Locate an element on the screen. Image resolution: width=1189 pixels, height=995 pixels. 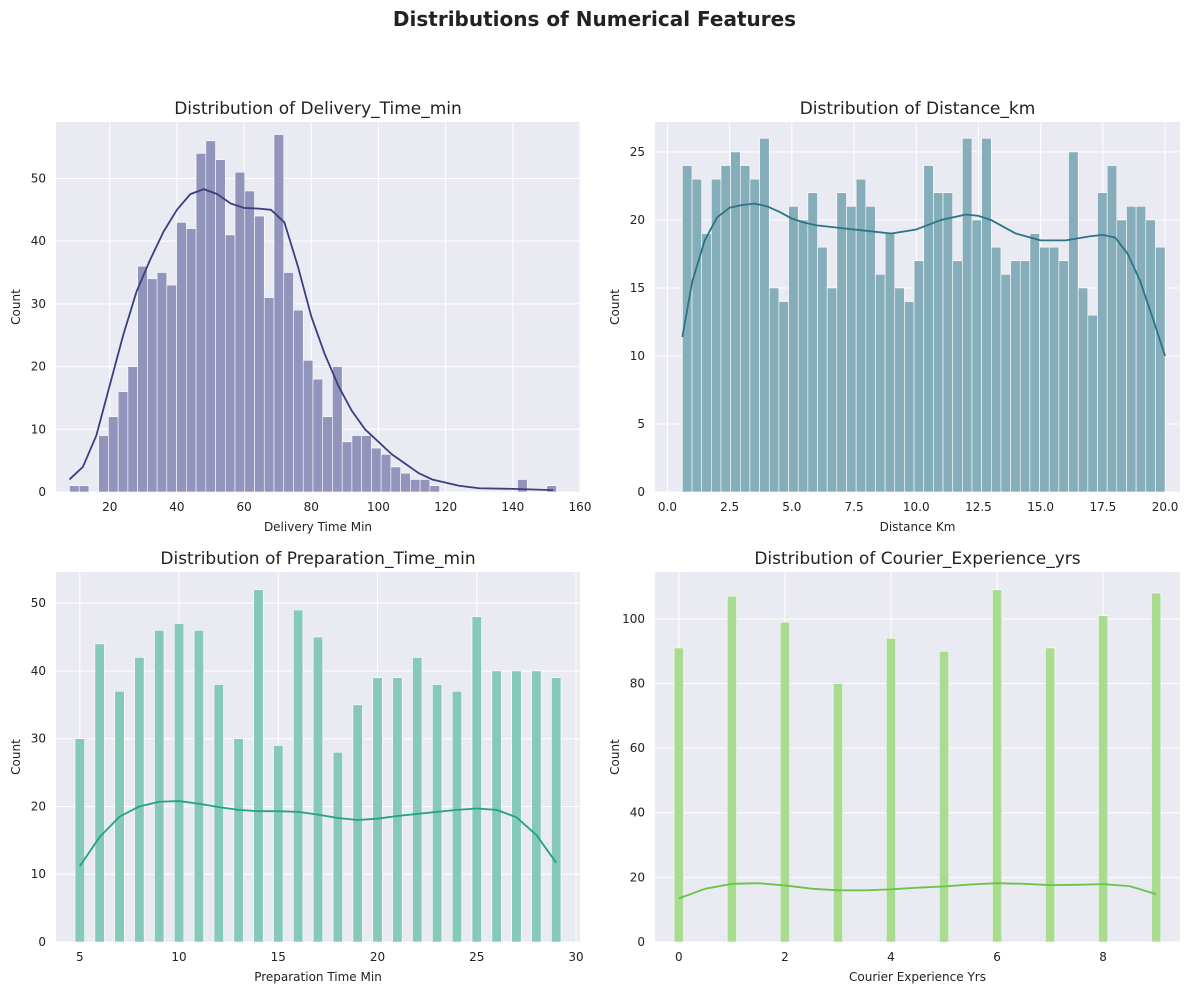
x-tick-label: 60 is located at coordinates (243, 507).